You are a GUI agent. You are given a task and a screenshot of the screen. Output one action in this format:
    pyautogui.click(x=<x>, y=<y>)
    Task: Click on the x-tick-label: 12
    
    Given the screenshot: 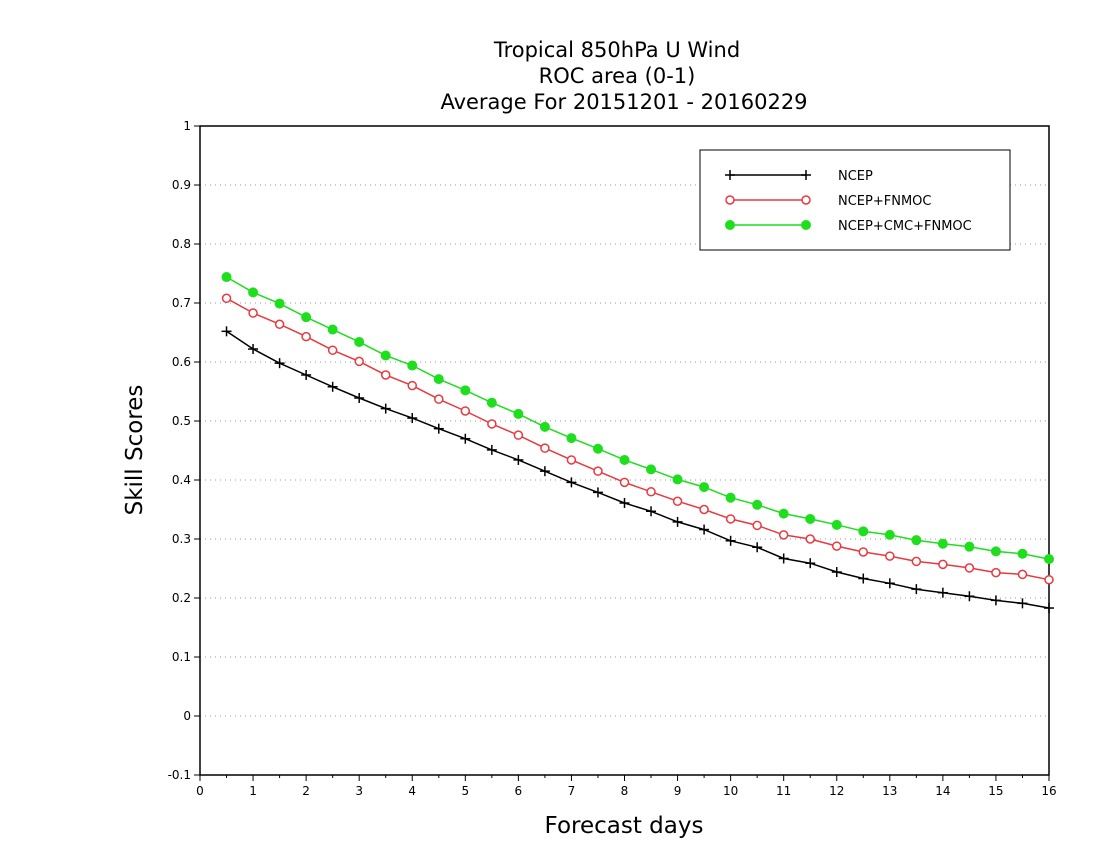 What is the action you would take?
    pyautogui.click(x=836, y=791)
    